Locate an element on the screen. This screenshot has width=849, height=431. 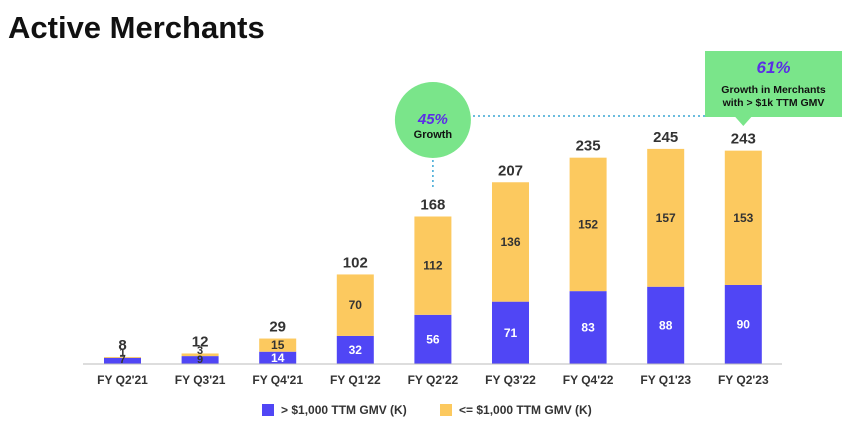
growth-circle-badge is located at coordinates (432, 120).